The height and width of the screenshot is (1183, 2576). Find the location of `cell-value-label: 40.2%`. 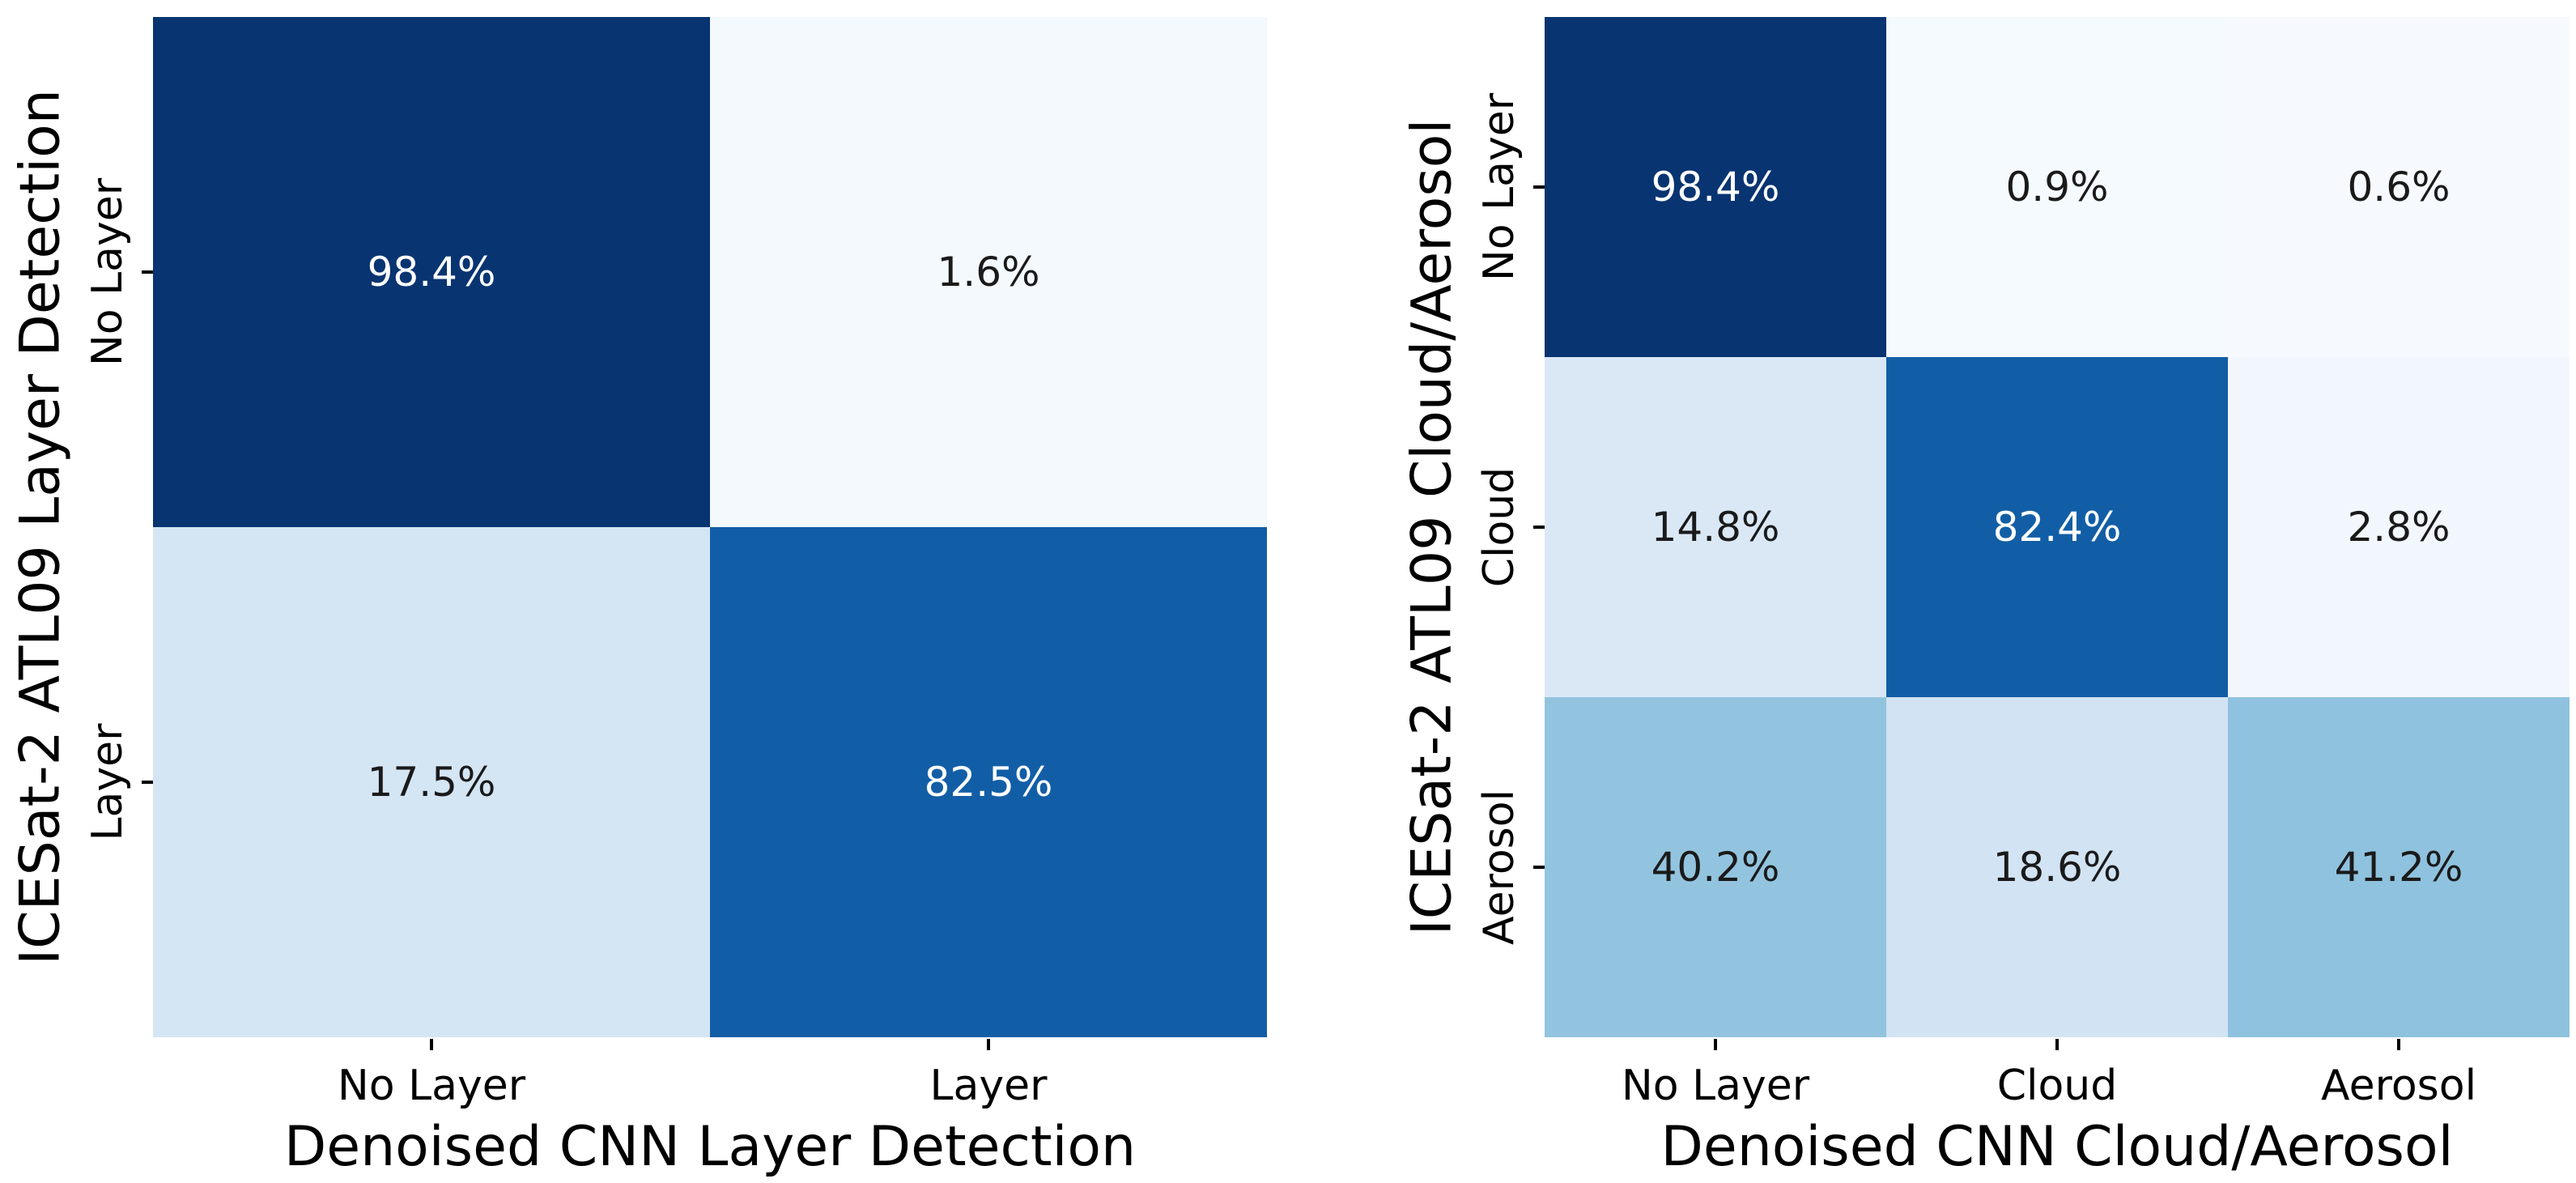

cell-value-label: 40.2% is located at coordinates (1716, 867).